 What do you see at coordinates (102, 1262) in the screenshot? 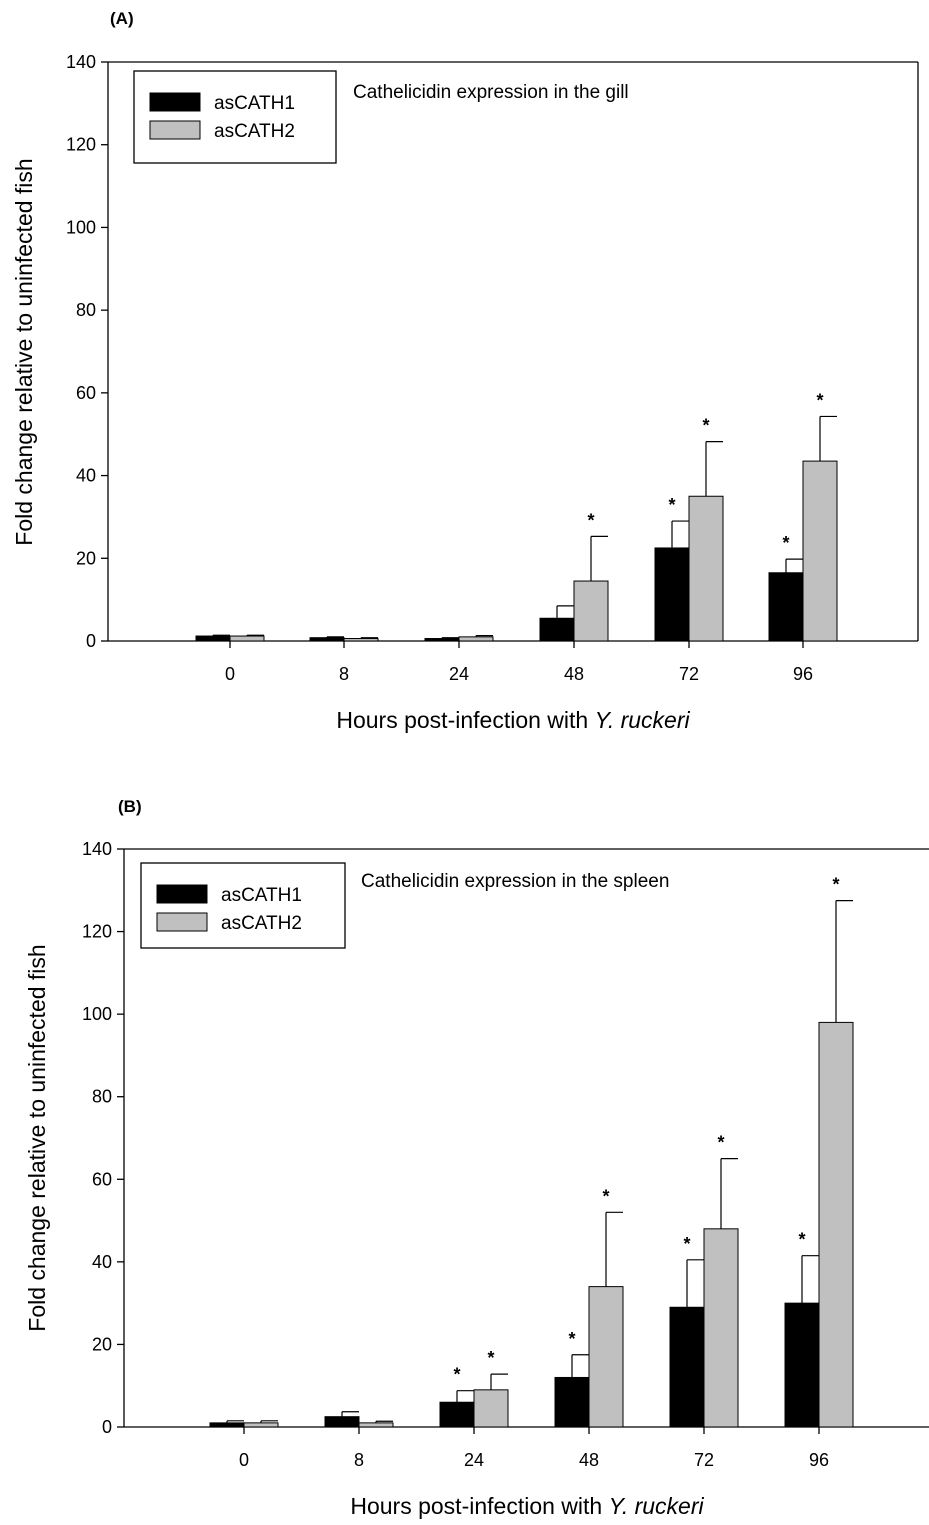
I see `panel-b-y-tick-label: 40` at bounding box center [102, 1262].